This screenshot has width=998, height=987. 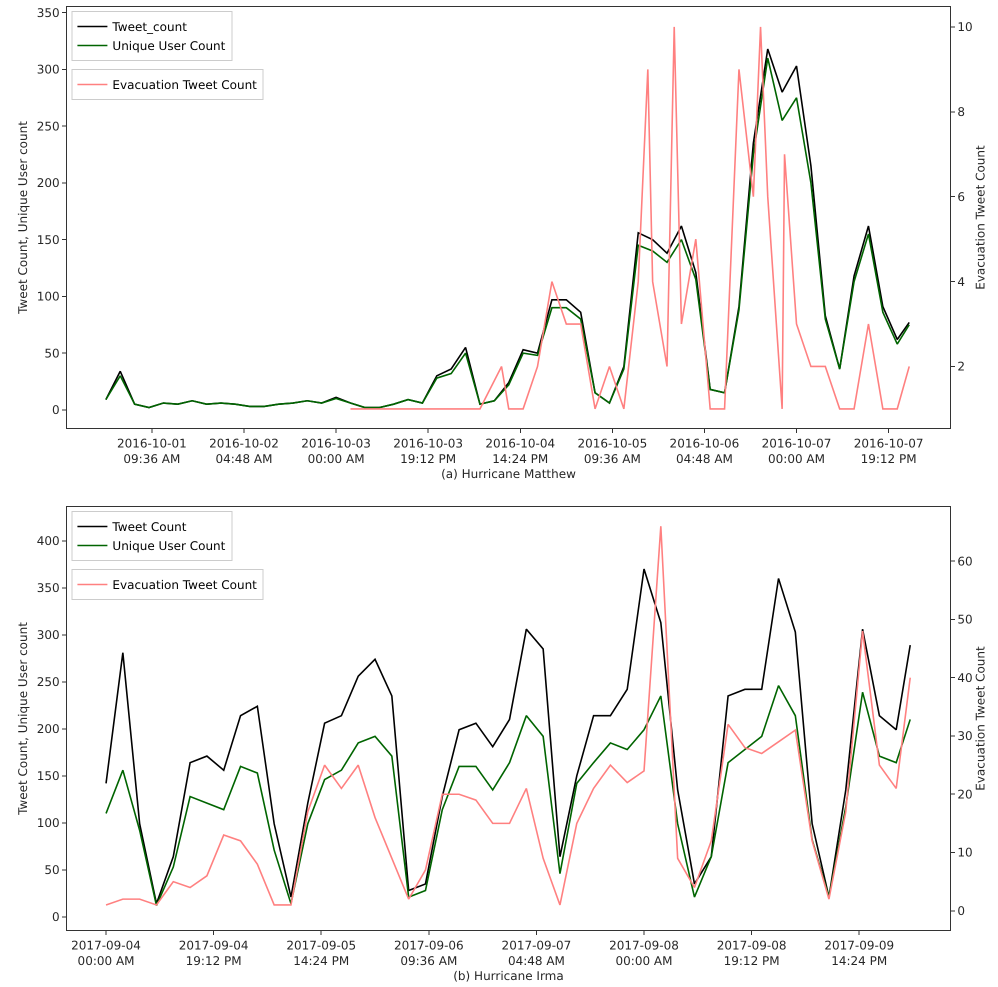 I want to click on y2-tick-label: 6, so click(x=961, y=197).